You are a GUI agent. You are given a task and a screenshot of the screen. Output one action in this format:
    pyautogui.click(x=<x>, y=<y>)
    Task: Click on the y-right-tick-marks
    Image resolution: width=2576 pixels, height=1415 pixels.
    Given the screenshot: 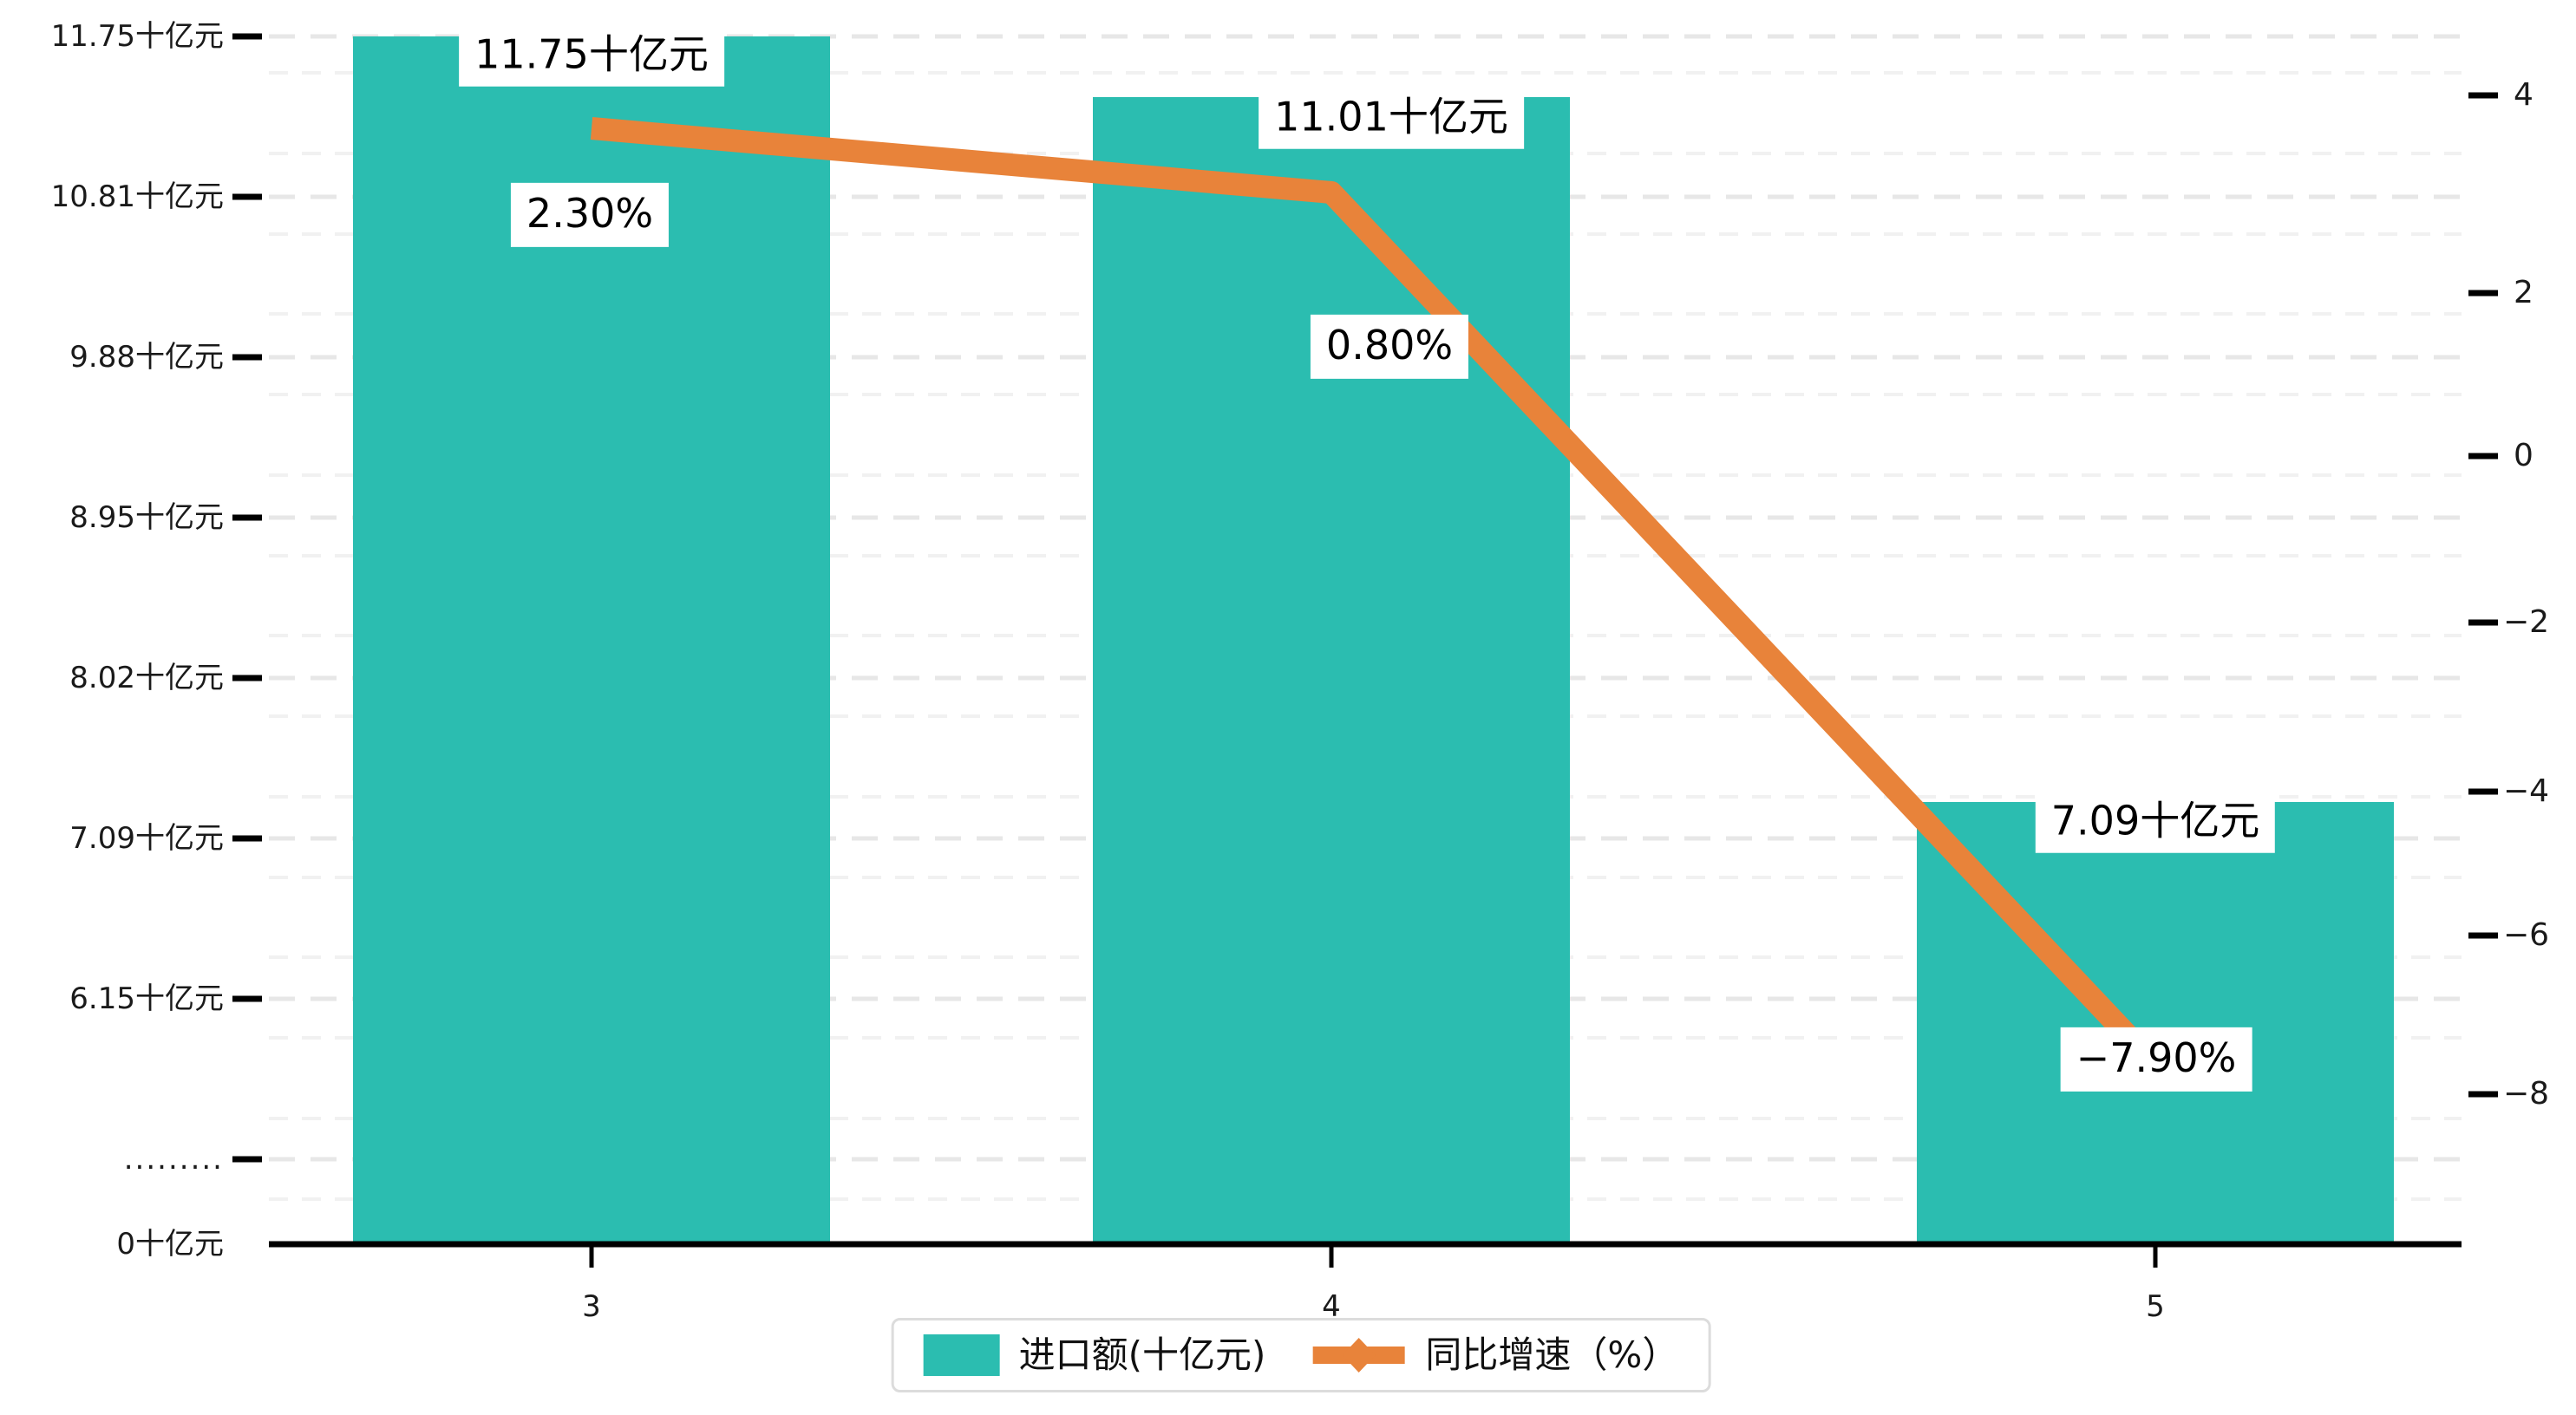 What is the action you would take?
    pyautogui.click(x=2483, y=595)
    